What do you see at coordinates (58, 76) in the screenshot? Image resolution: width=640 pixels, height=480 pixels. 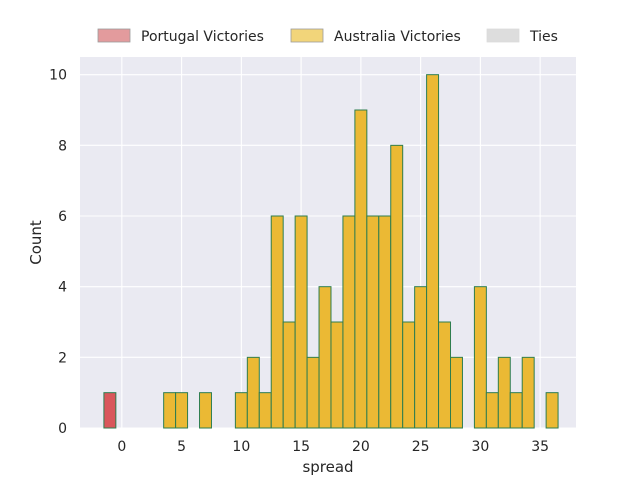 I see `y-tick-label: 10` at bounding box center [58, 76].